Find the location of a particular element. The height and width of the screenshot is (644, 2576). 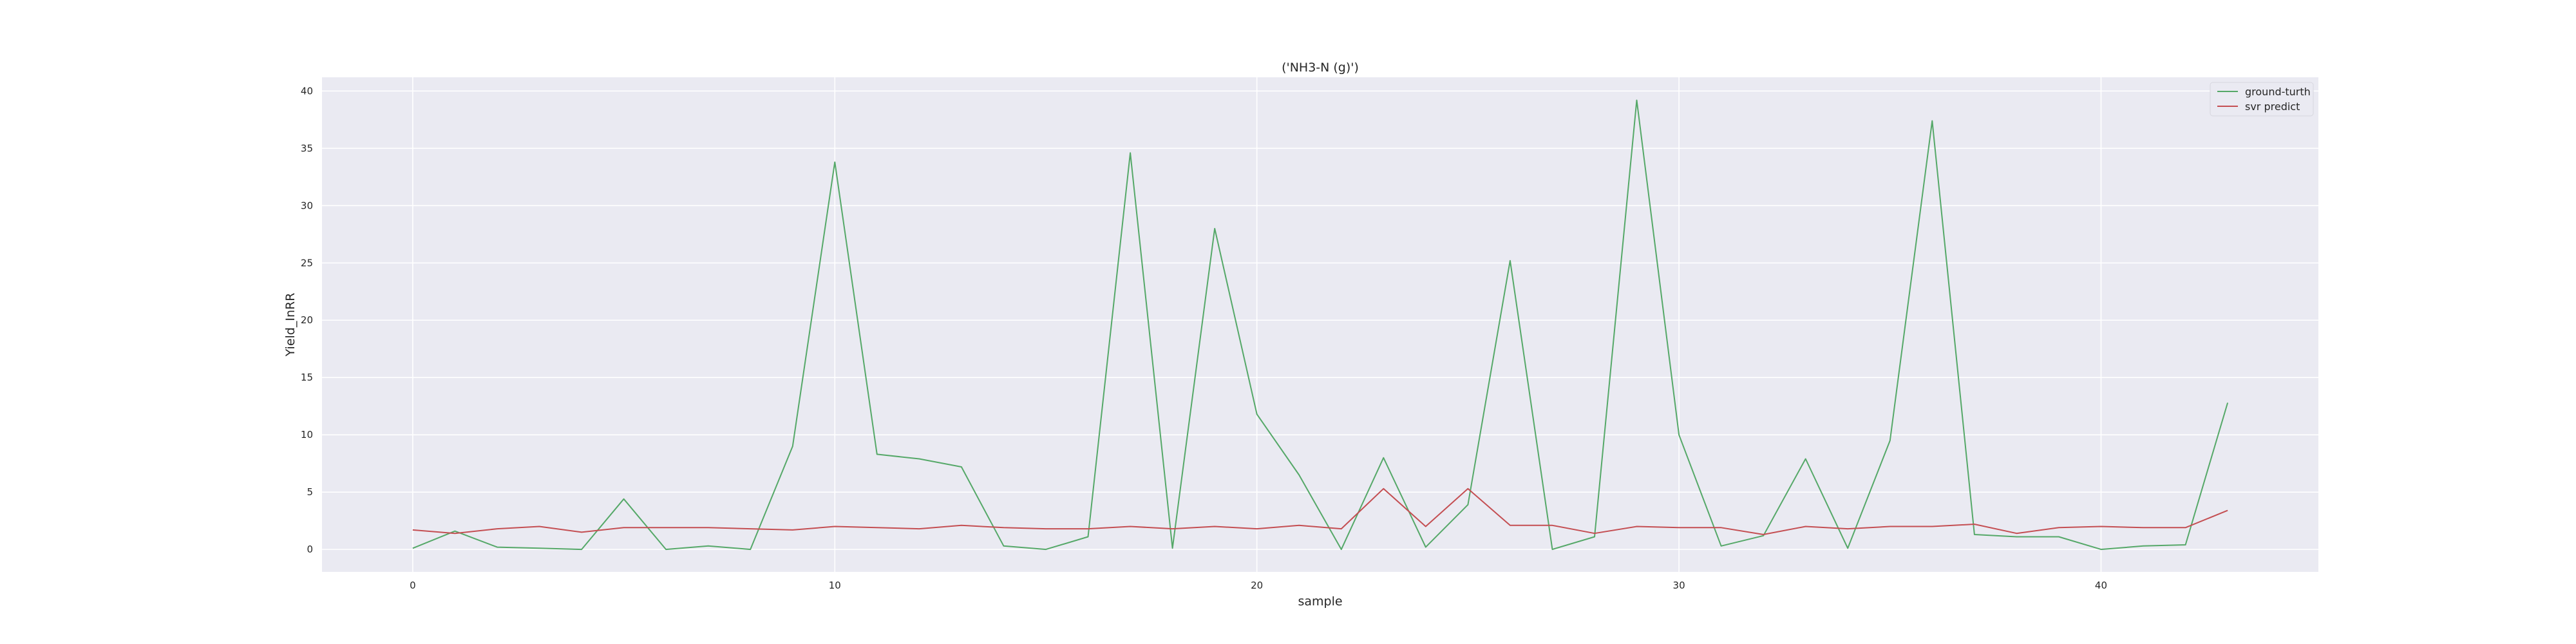

x-tick-label: 20 is located at coordinates (1257, 586).